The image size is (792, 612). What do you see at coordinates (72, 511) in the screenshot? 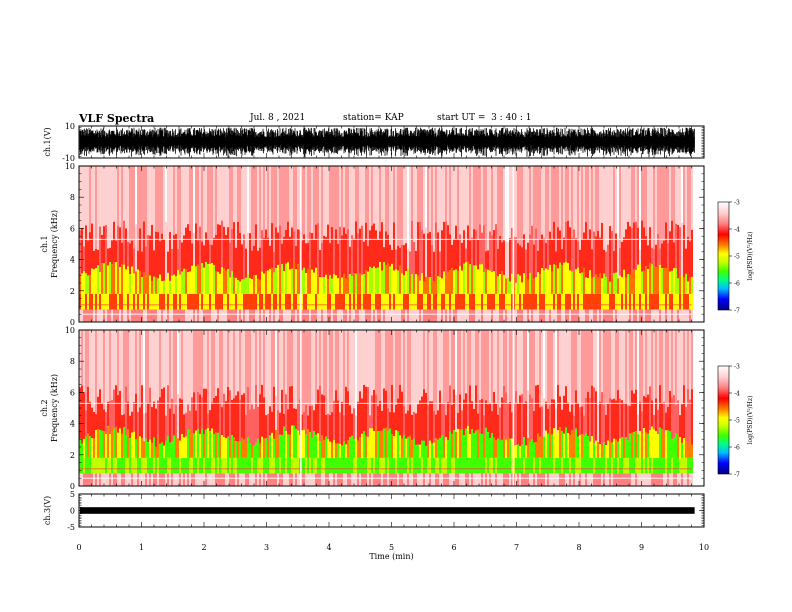
I see `ch3-waveform-y-tick-label: 0` at bounding box center [72, 511].